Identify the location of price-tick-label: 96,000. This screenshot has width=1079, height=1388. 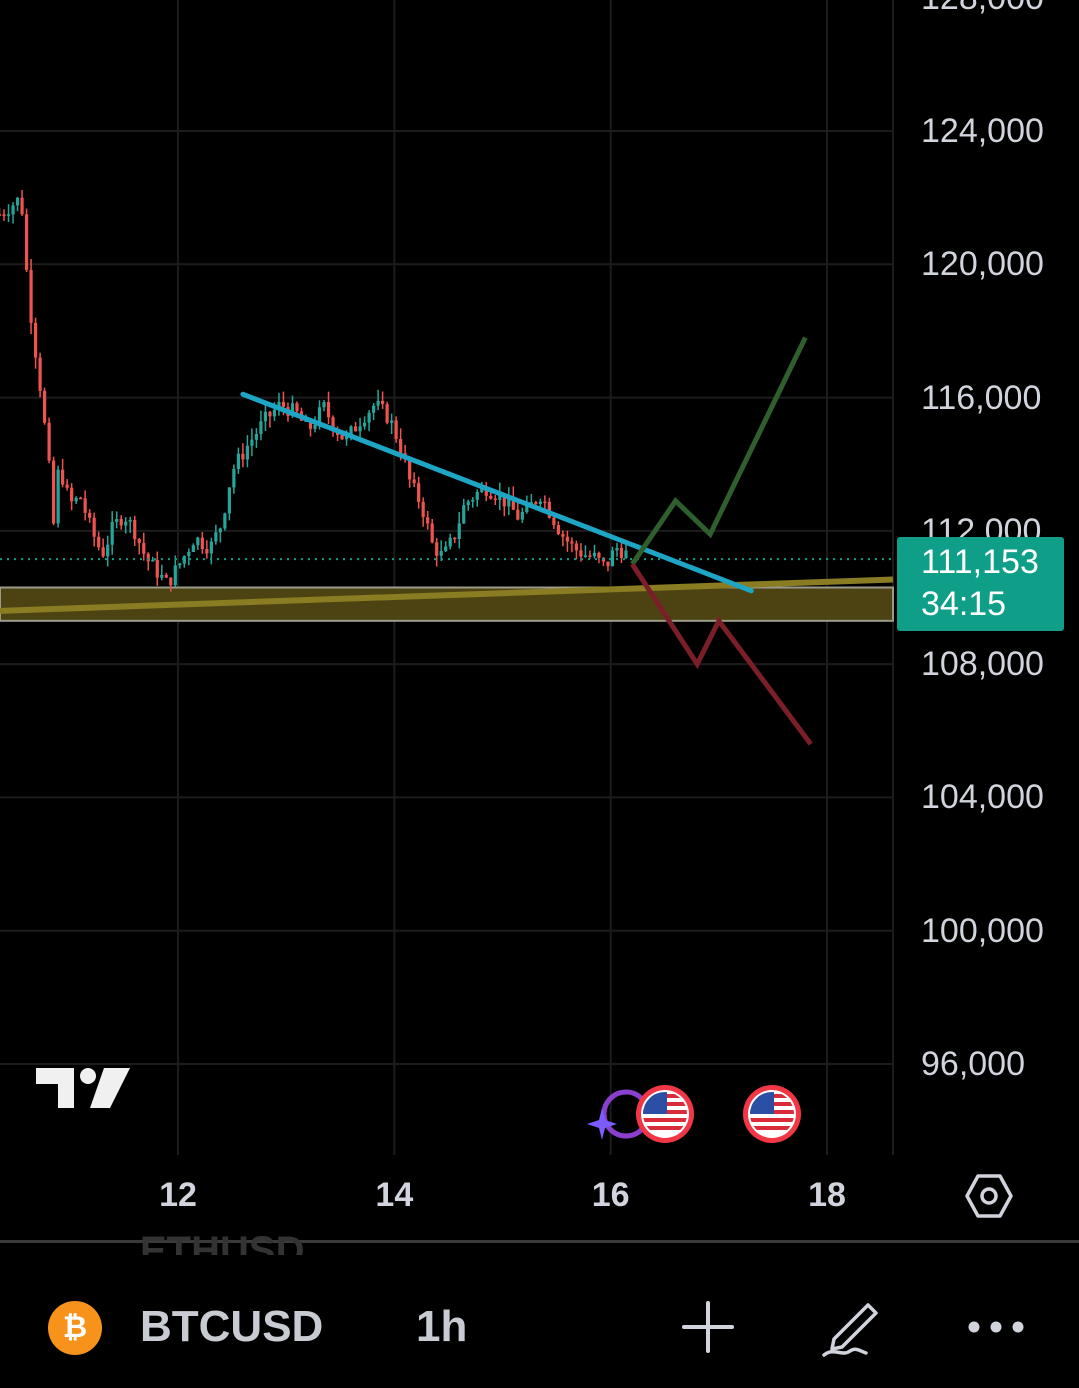
(973, 1064).